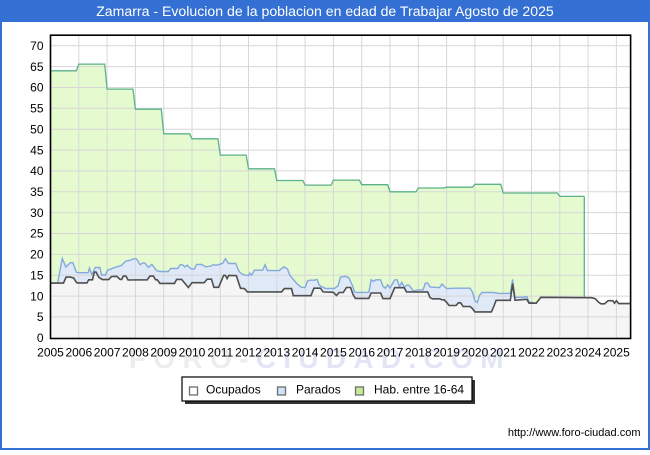 The height and width of the screenshot is (455, 650). What do you see at coordinates (276, 353) in the screenshot?
I see `svg-text: 2013` at bounding box center [276, 353].